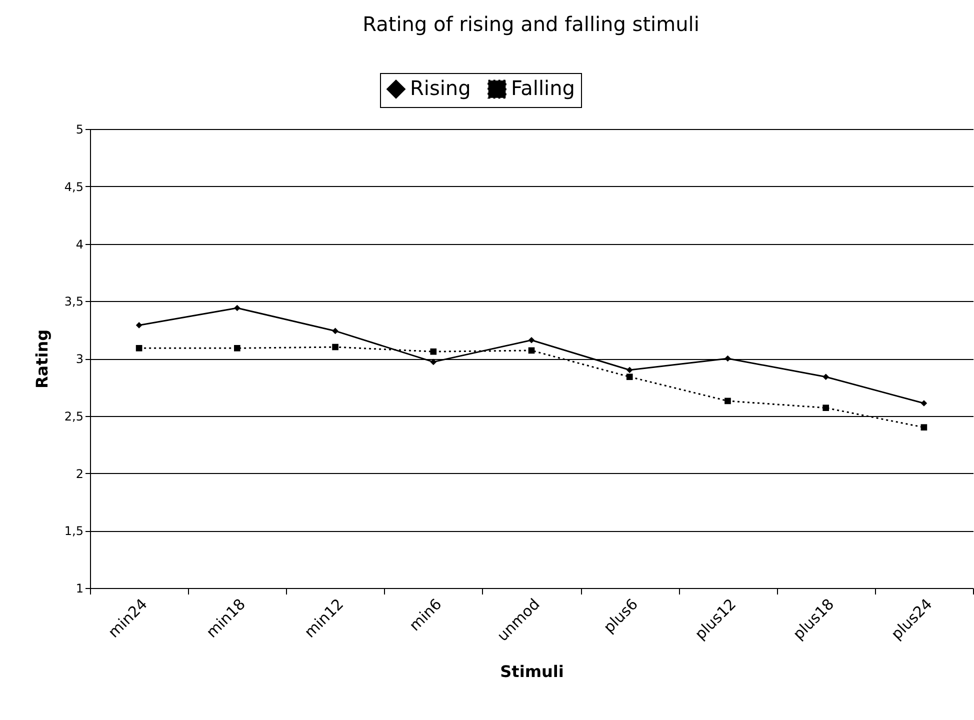 The width and height of the screenshot is (974, 720). I want to click on y-tick-label: 2, so click(80, 473).